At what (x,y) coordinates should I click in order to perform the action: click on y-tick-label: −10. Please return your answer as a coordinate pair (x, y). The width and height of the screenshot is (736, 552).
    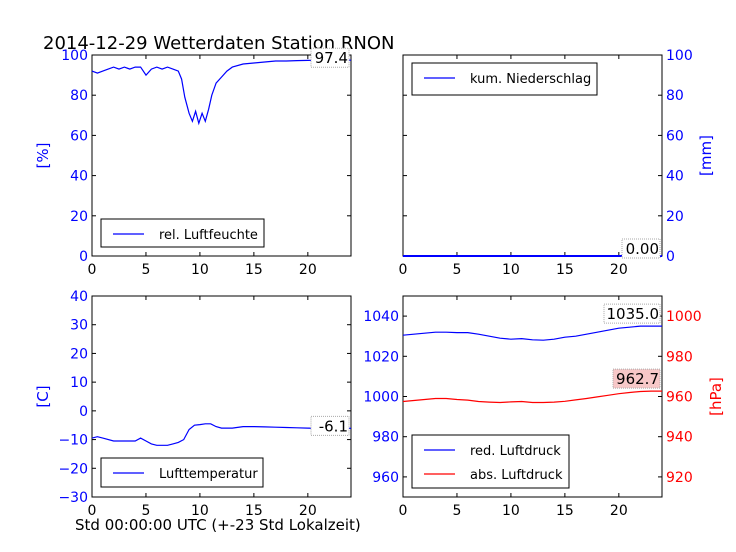
    Looking at the image, I should click on (73, 441).